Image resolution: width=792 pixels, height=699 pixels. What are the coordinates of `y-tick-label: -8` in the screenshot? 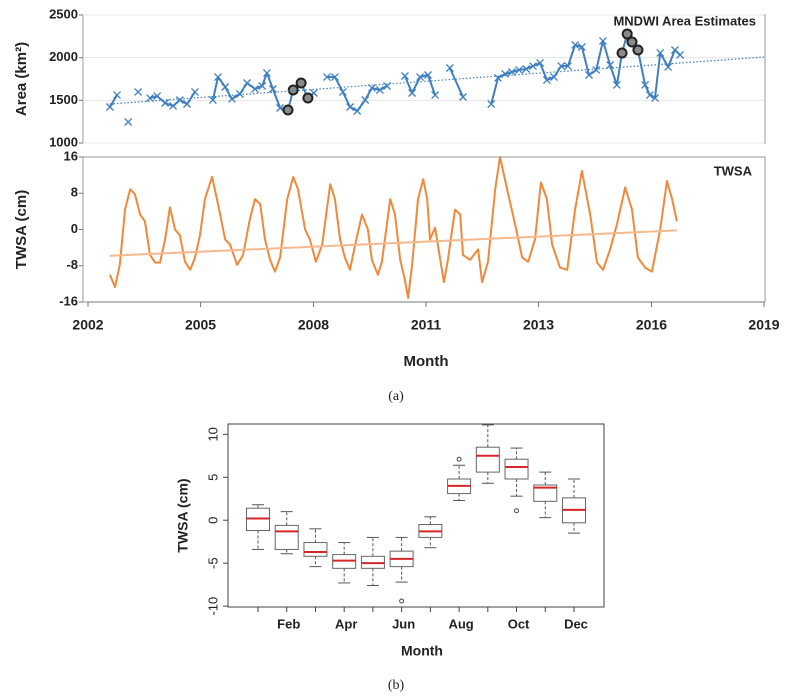 It's located at (72, 264).